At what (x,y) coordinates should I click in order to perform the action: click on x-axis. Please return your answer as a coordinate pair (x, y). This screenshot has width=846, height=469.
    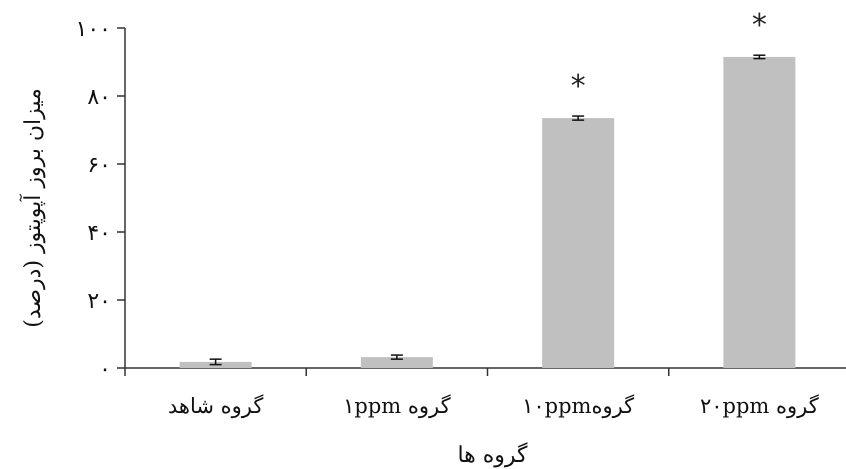
    Looking at the image, I should click on (485, 371).